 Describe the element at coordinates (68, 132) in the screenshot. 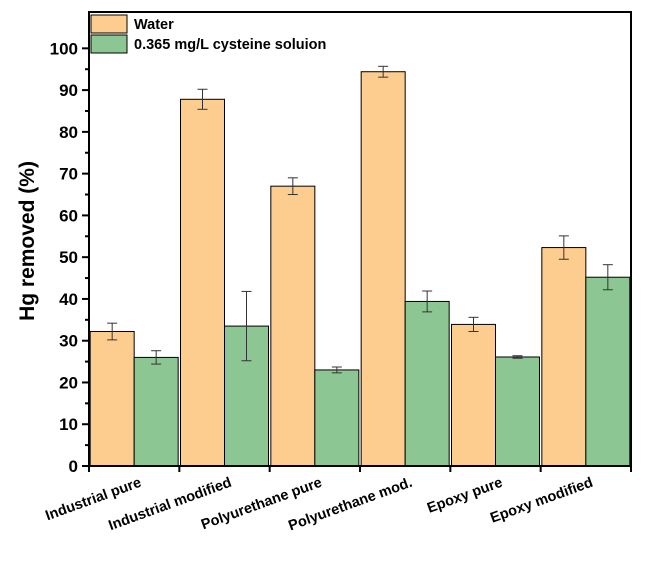

I see `y-tick-label: 80` at that location.